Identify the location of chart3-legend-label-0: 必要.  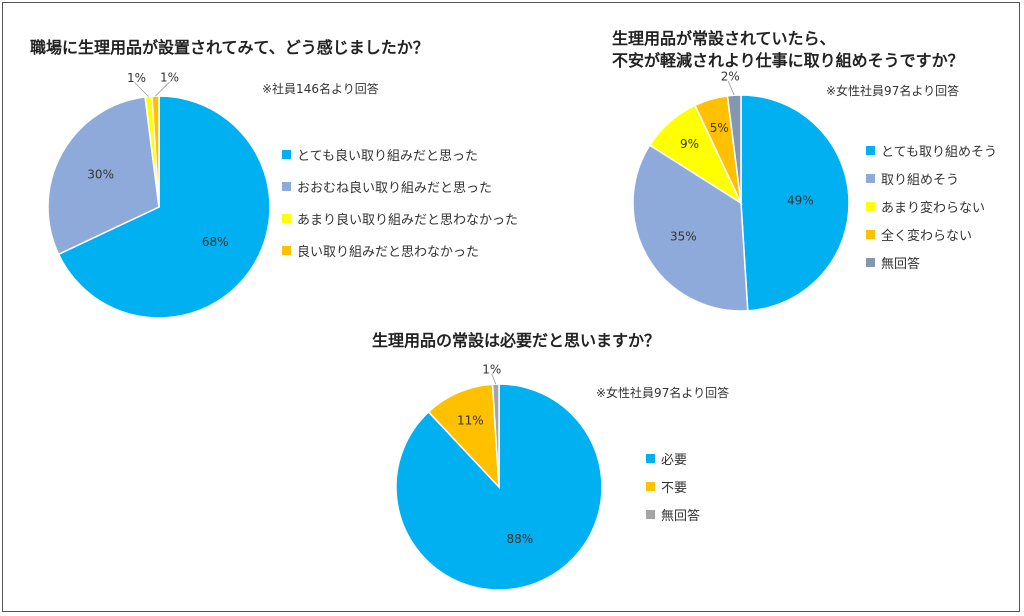
(674, 460).